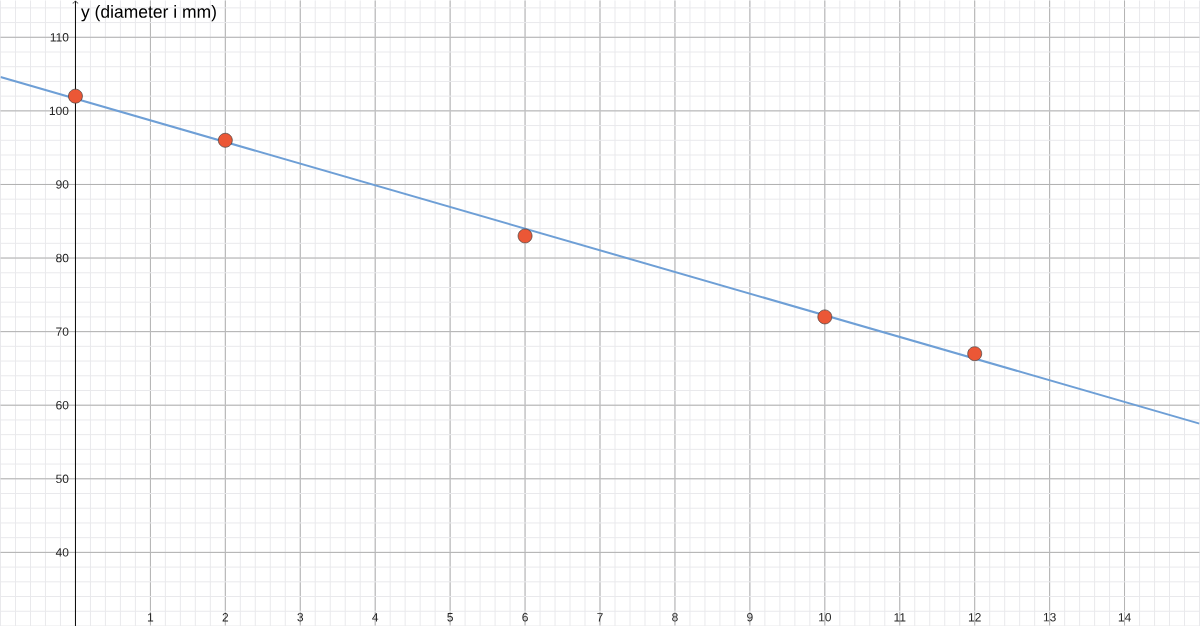 The height and width of the screenshot is (626, 1200). Describe the element at coordinates (300, 617) in the screenshot. I see `x-tick-label: 3` at that location.